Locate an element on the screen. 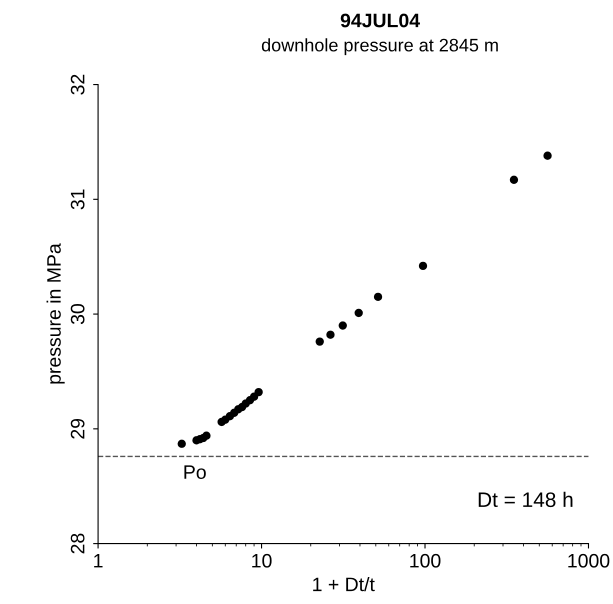  y-tick-label: 29 is located at coordinates (77, 428).